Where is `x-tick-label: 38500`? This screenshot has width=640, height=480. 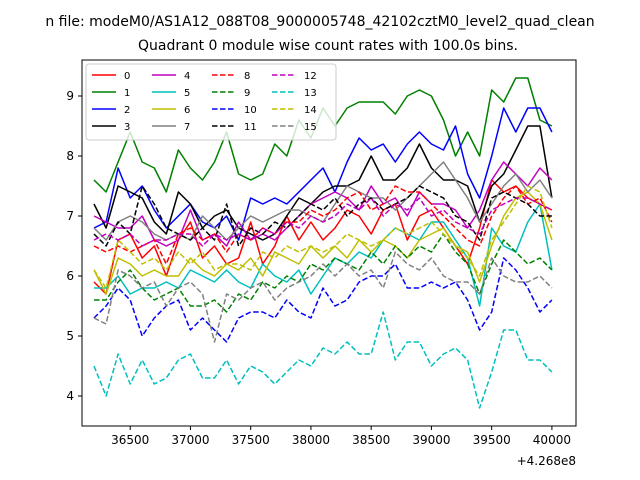
x-tick-label: 38500 is located at coordinates (371, 440).